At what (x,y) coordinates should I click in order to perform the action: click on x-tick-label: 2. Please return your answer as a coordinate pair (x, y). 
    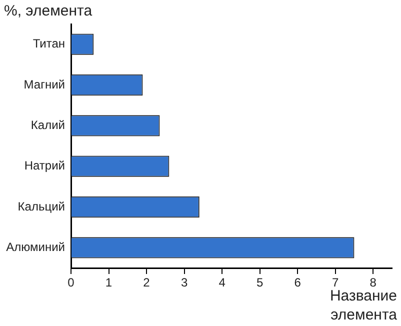
    Looking at the image, I should click on (146, 283).